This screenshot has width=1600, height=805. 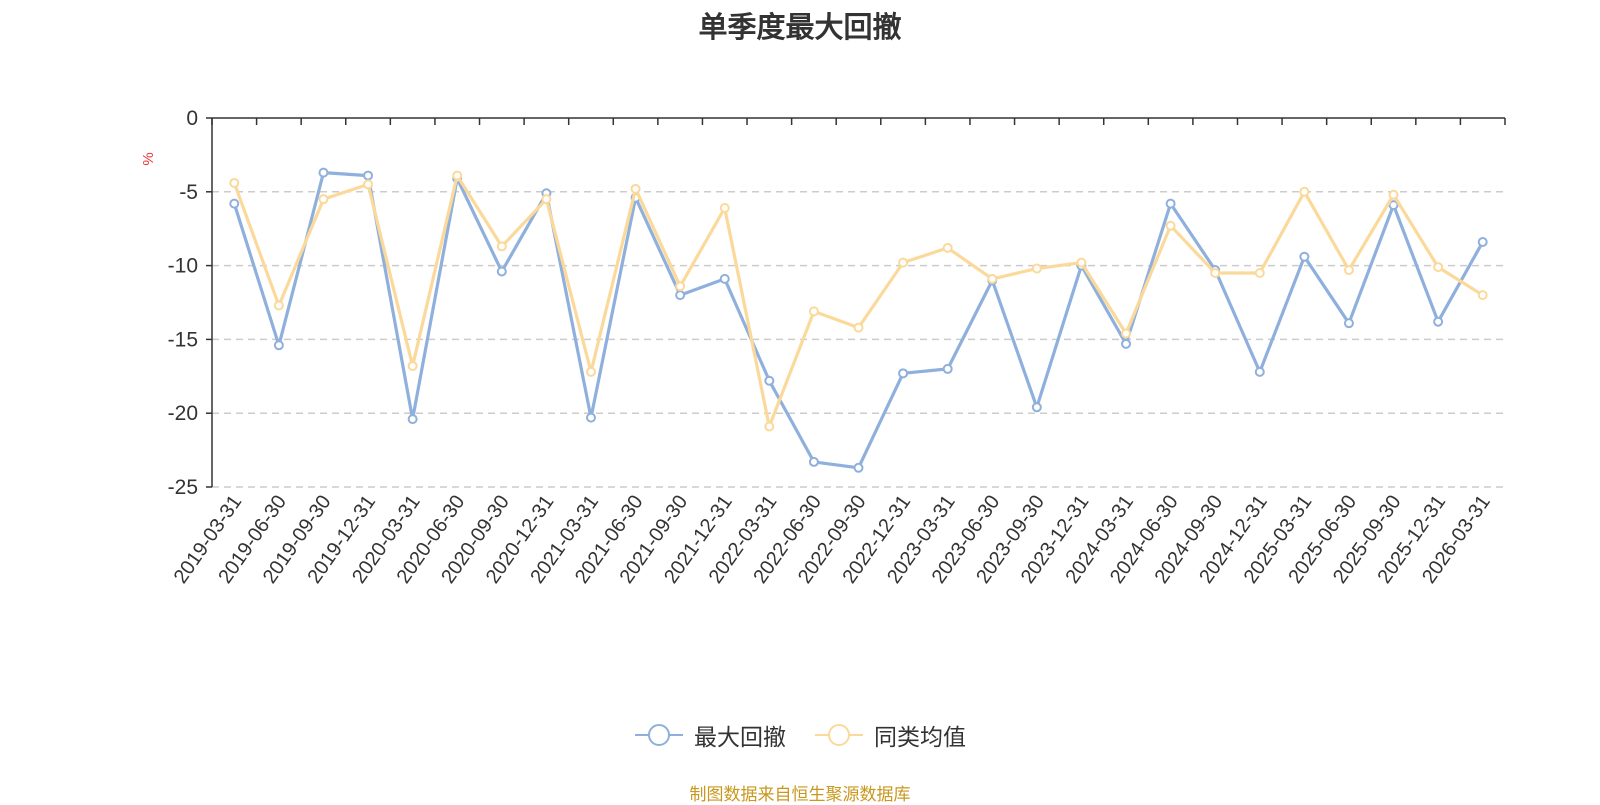 I want to click on legend-label-peer-average: 同类均值, so click(x=920, y=738).